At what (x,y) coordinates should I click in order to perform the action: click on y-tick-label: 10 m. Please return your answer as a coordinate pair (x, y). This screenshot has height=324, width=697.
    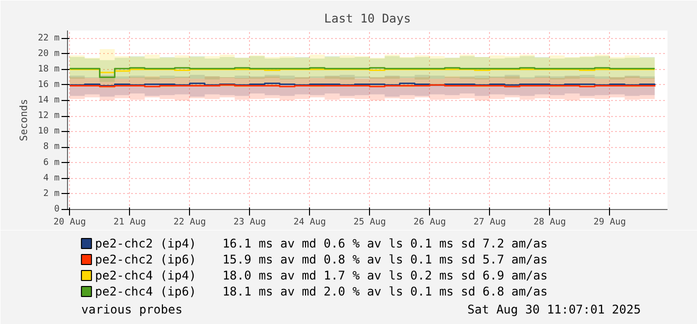
    Looking at the image, I should click on (49, 131).